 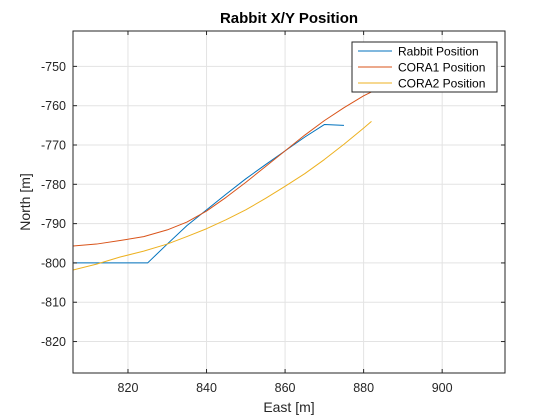 I want to click on x-axis-label: East [m], so click(x=288, y=407).